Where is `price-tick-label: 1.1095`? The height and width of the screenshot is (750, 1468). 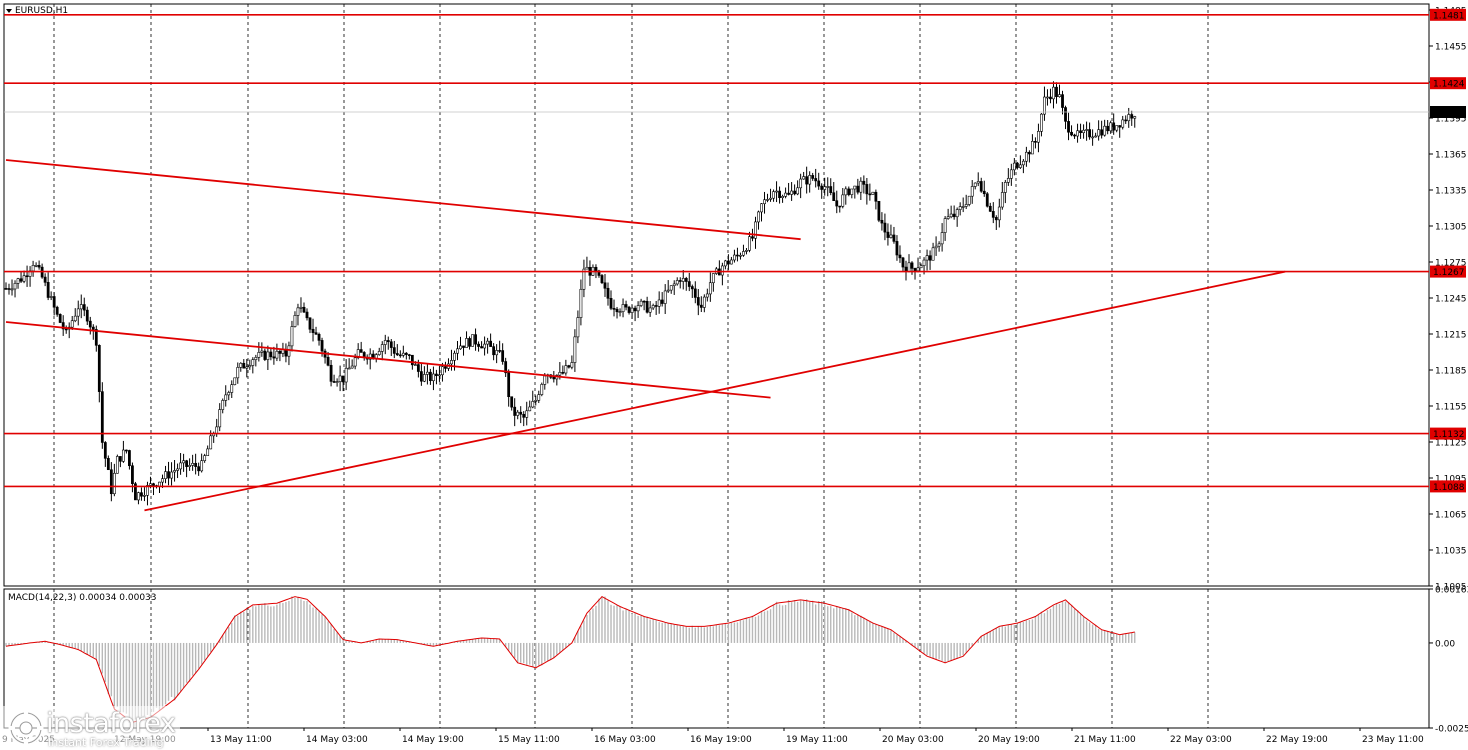
price-tick-label: 1.1095 is located at coordinates (1451, 480).